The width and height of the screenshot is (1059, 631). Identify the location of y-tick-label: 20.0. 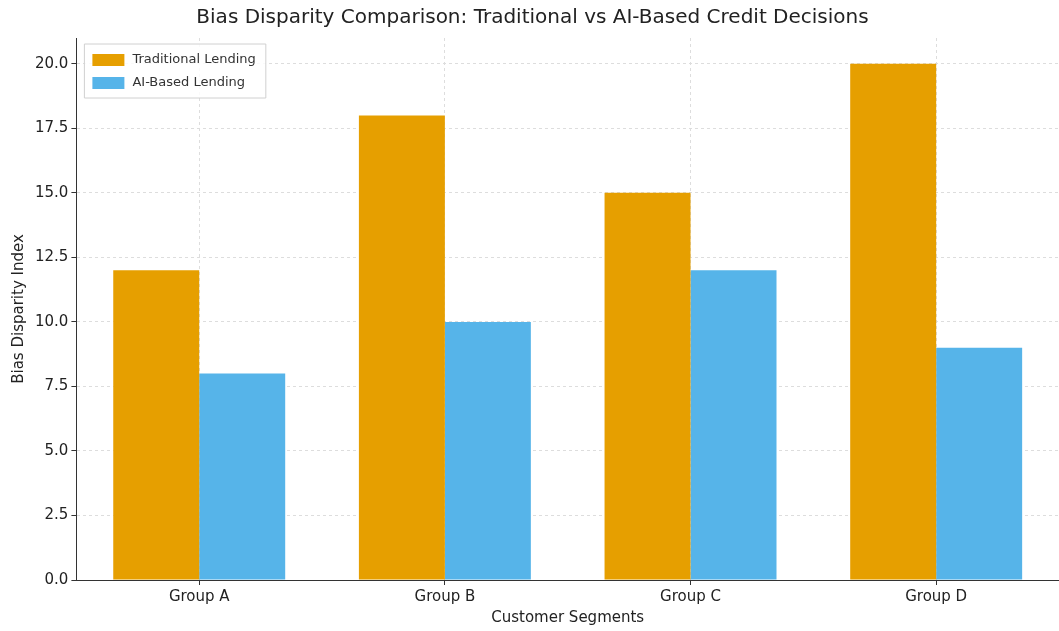
(51, 62).